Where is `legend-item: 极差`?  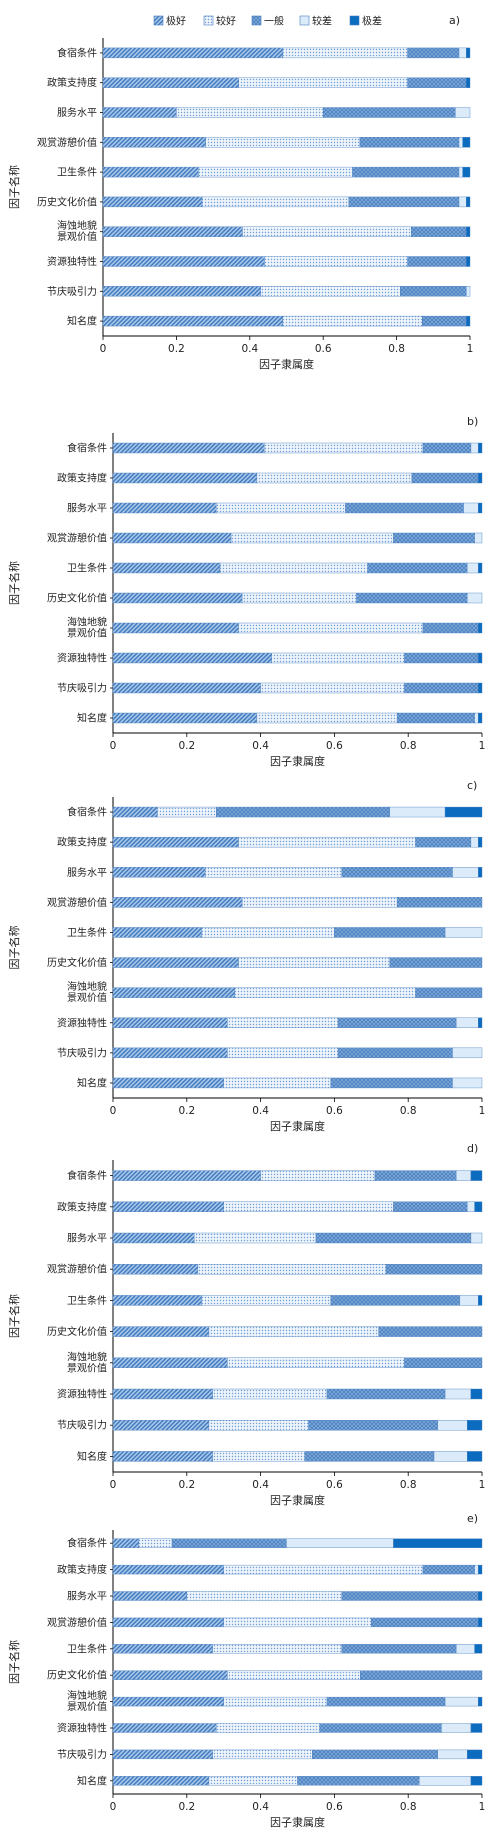 legend-item: 极差 is located at coordinates (365, 21).